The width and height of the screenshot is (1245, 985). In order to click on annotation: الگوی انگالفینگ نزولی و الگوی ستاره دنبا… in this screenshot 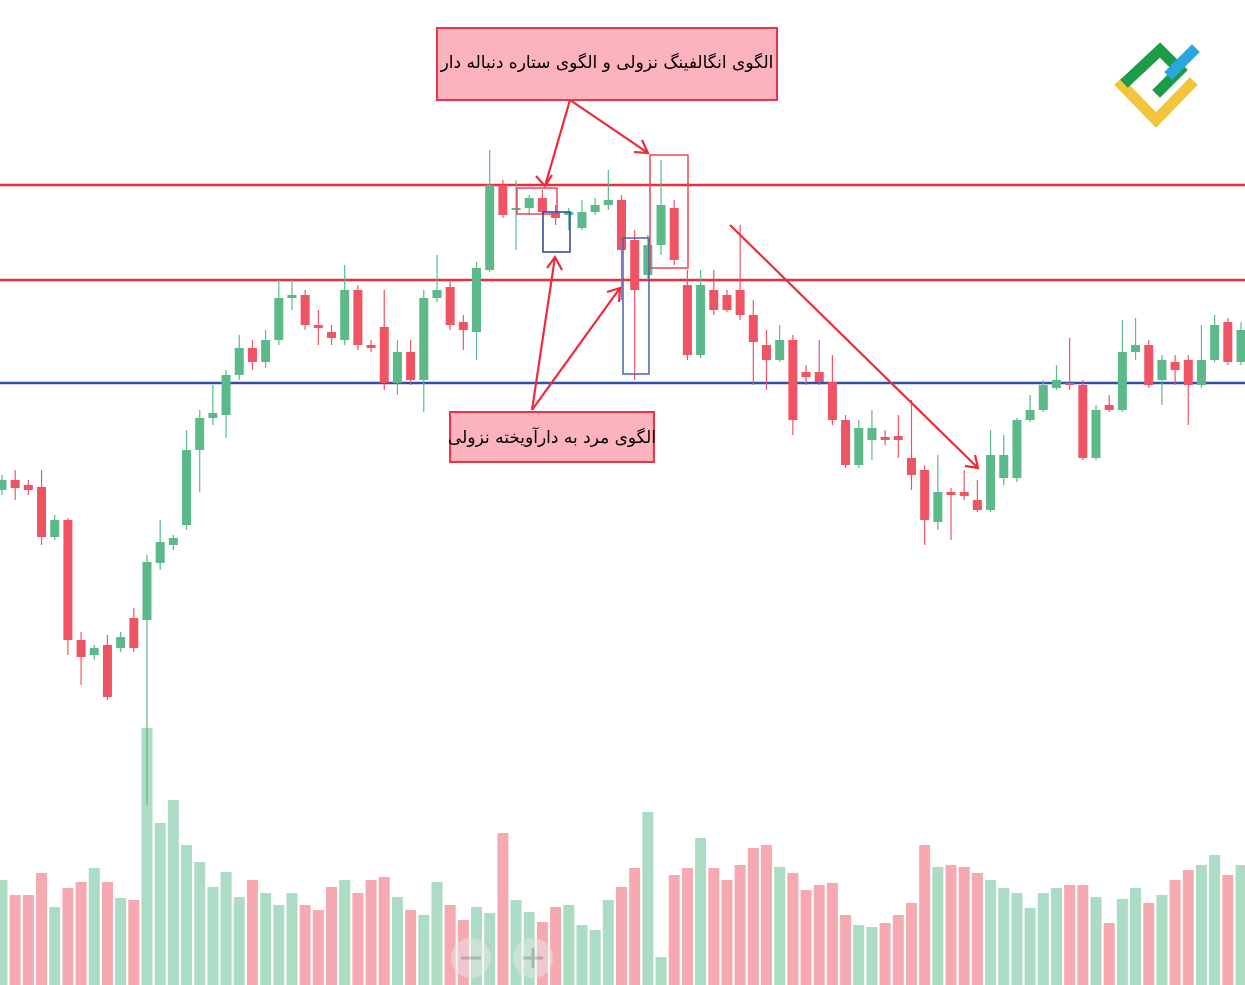, I will do `click(607, 62)`.